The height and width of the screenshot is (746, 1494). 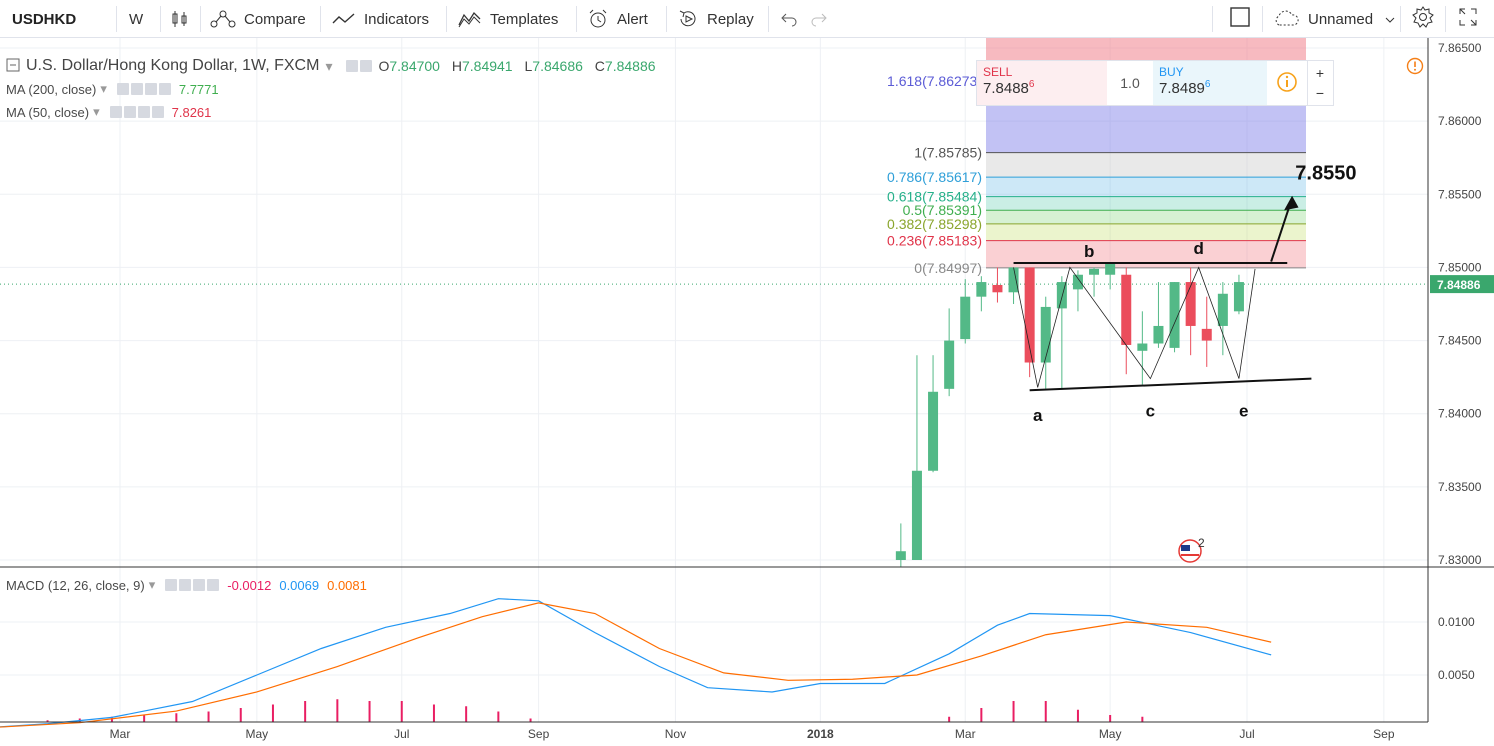 What do you see at coordinates (1042, 83) in the screenshot?
I see `sell-button: SELL 7.84886` at bounding box center [1042, 83].